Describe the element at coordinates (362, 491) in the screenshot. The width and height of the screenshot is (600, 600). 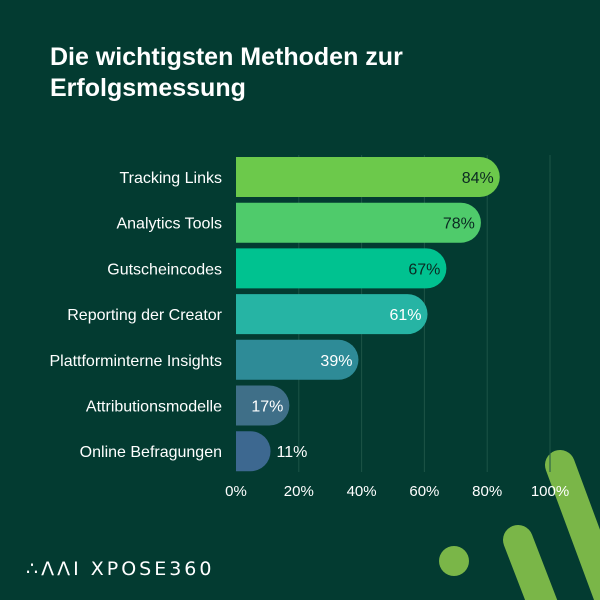
I see `x-tick-label: 40%` at that location.